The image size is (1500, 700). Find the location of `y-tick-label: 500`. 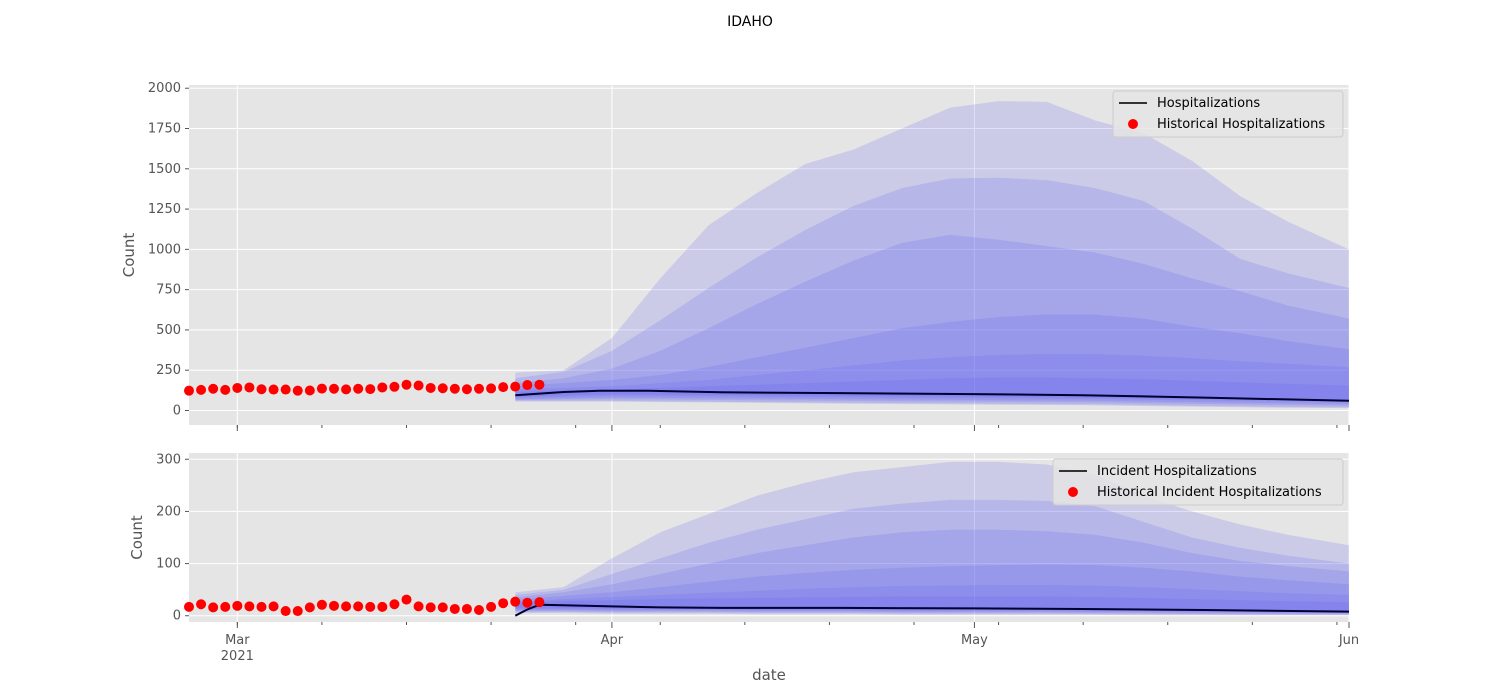

y-tick-label: 500 is located at coordinates (168, 330).